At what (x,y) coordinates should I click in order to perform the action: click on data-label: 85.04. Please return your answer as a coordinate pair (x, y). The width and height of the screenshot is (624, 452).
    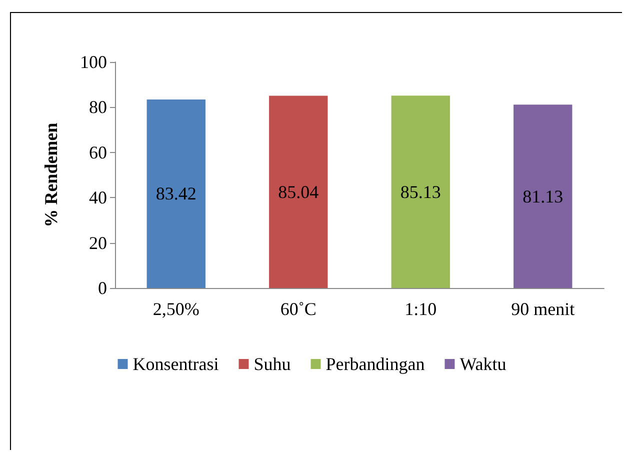
    Looking at the image, I should click on (298, 192).